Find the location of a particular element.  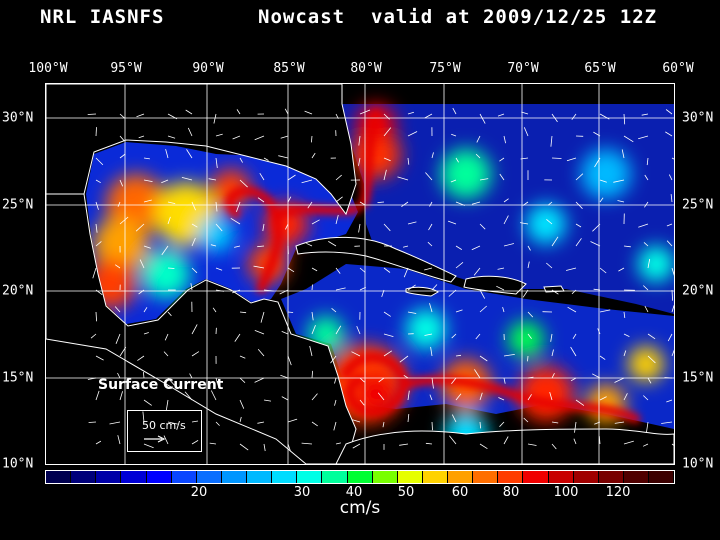

lon-label: 75°W is located at coordinates (445, 68).